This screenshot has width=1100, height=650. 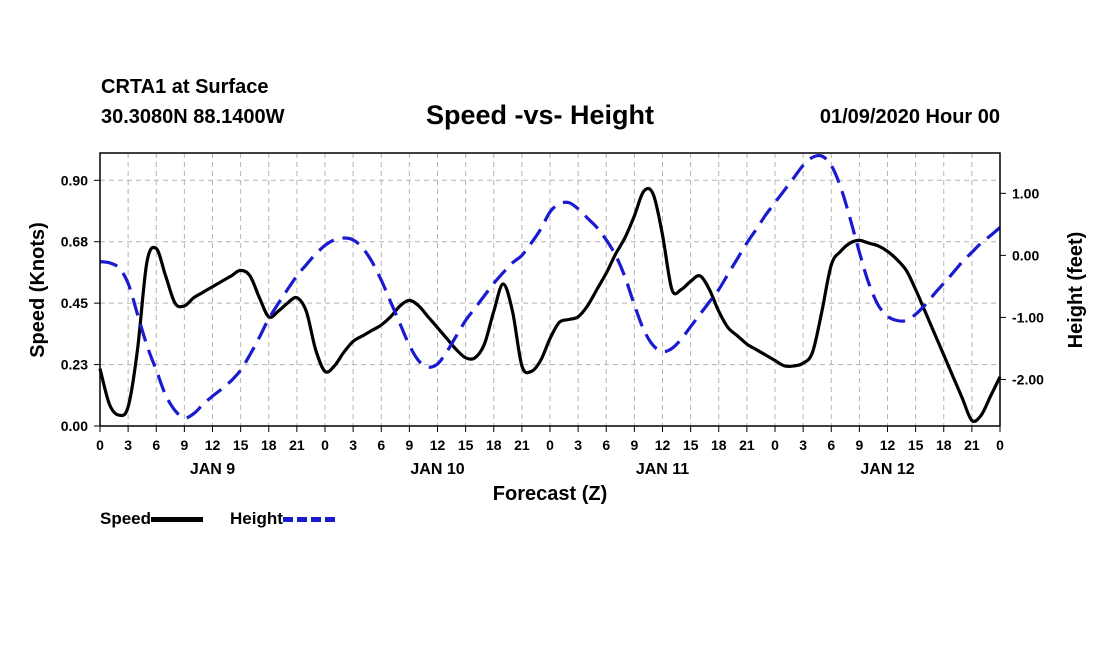 What do you see at coordinates (887, 469) in the screenshot?
I see `day-label: JAN 12` at bounding box center [887, 469].